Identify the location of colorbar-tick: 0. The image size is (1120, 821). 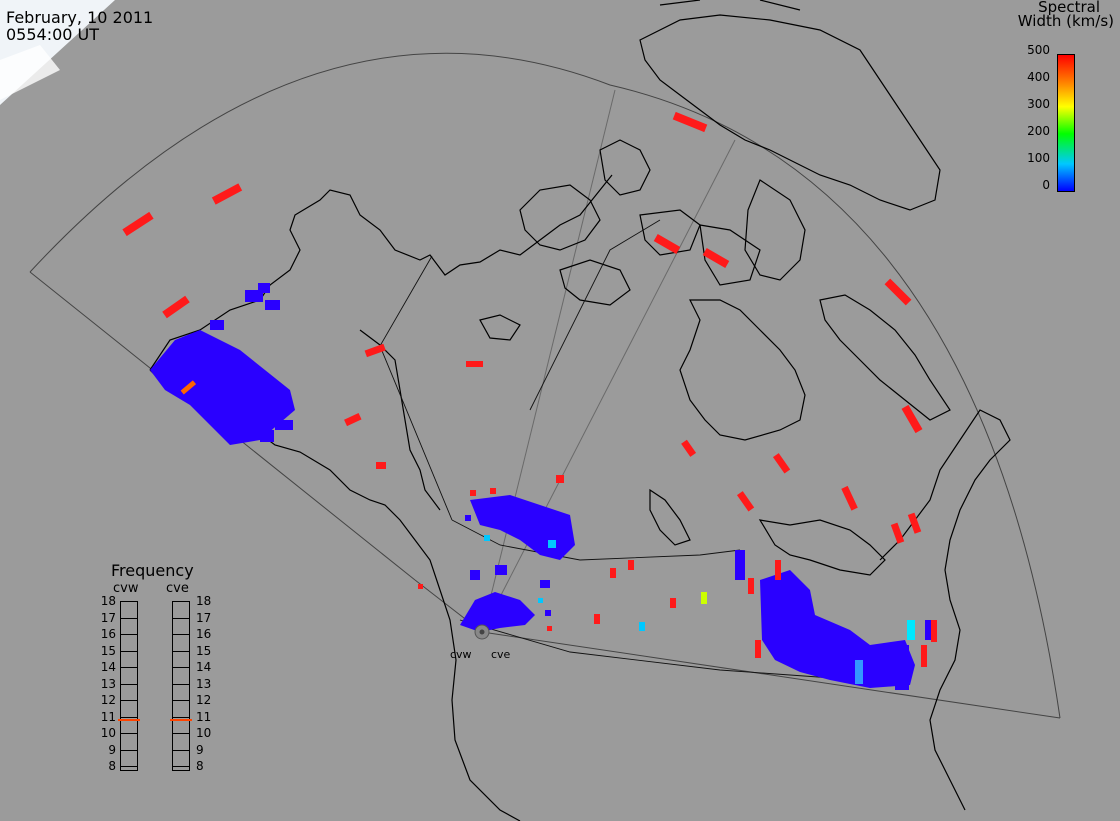
(1046, 185).